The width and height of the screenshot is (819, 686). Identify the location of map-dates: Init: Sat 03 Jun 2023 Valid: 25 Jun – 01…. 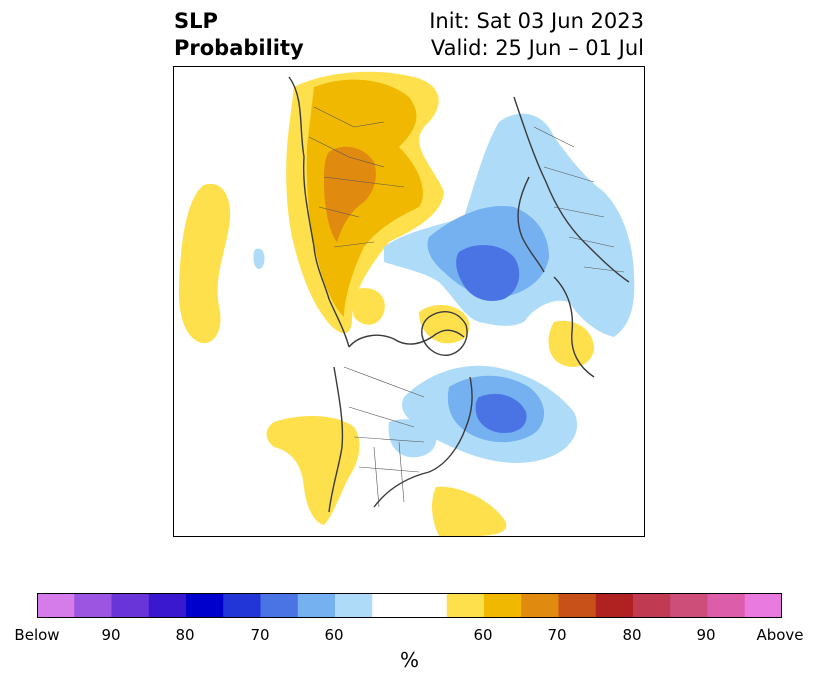
(536, 35).